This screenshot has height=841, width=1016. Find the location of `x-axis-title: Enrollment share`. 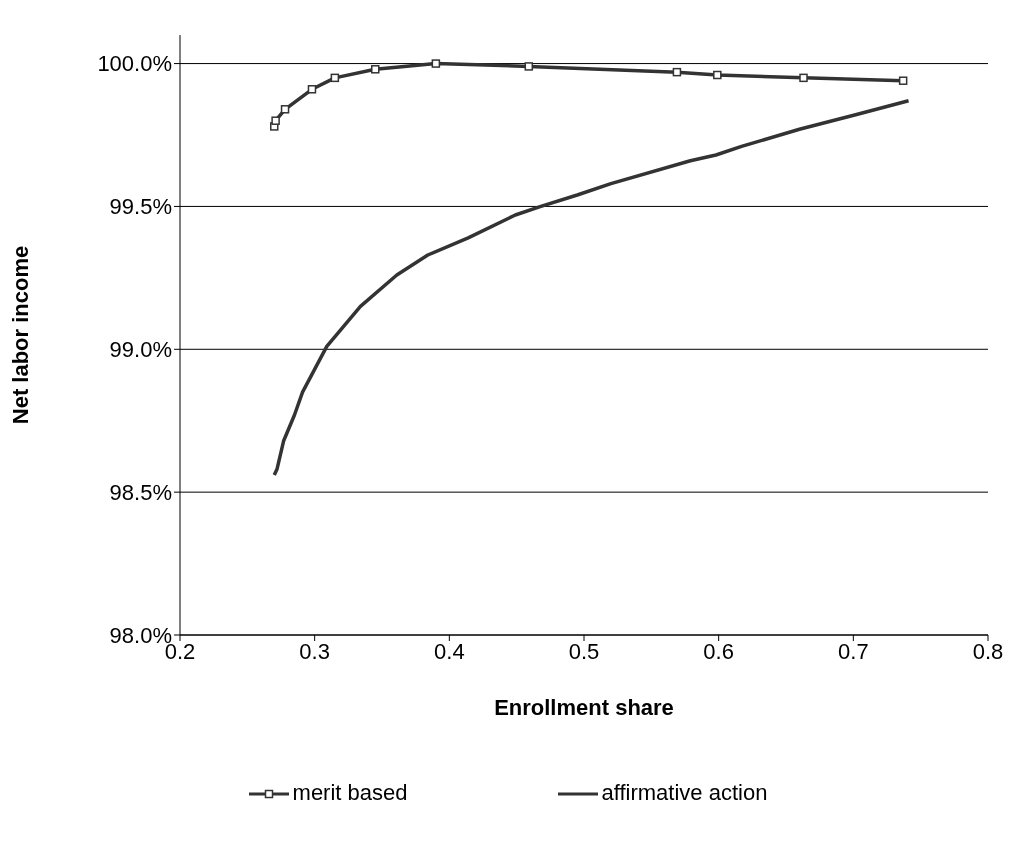

x-axis-title: Enrollment share is located at coordinates (584, 707).